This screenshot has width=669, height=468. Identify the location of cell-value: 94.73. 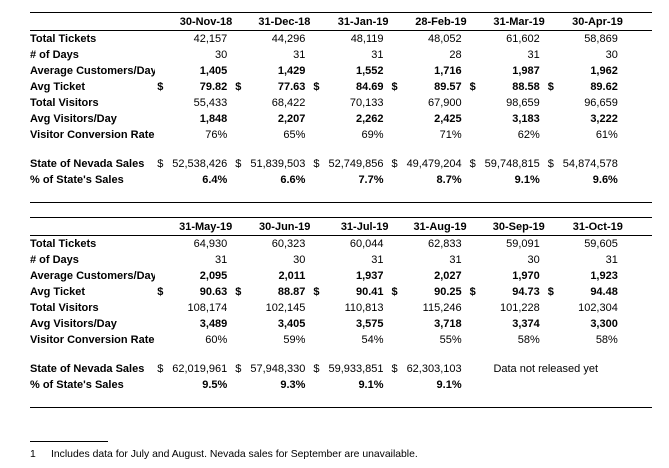
(526, 291).